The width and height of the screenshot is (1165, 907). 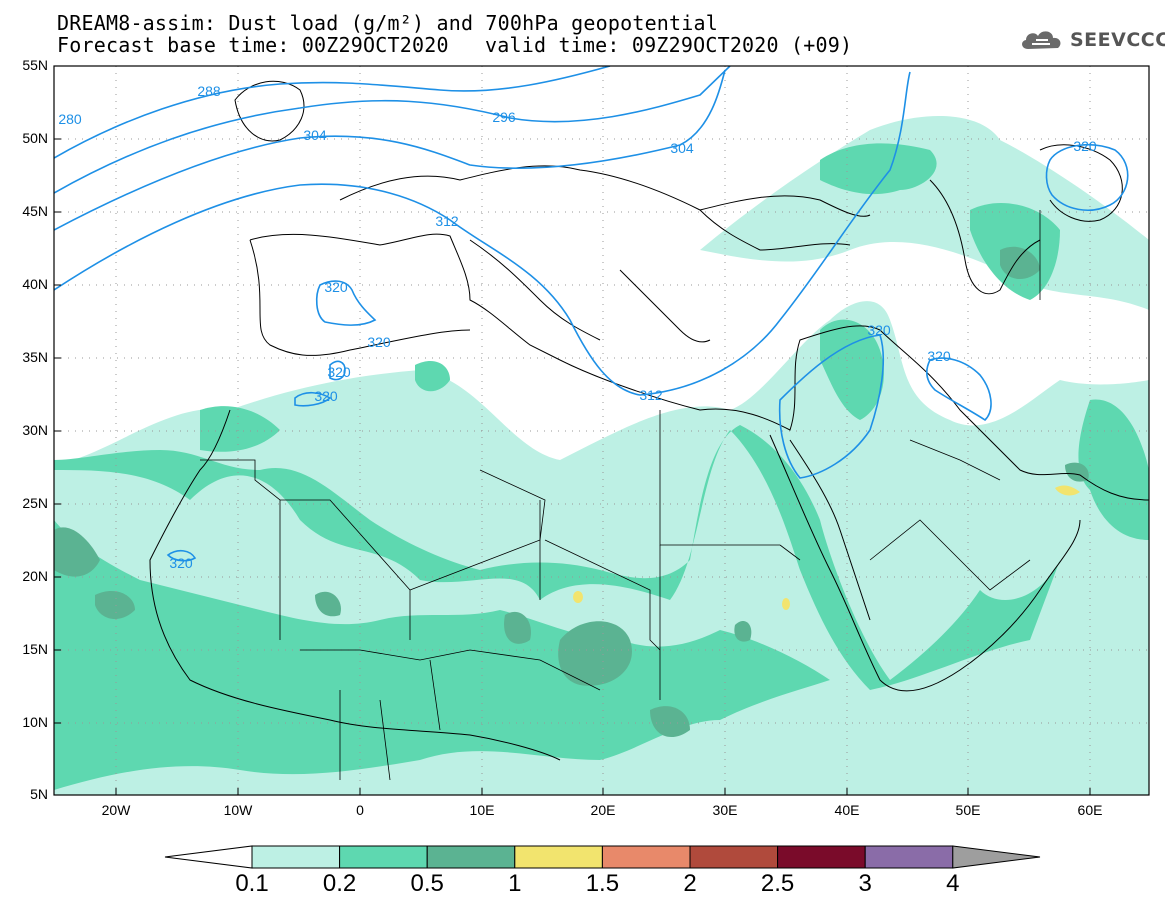 I want to click on lon-label: 40E, so click(x=847, y=810).